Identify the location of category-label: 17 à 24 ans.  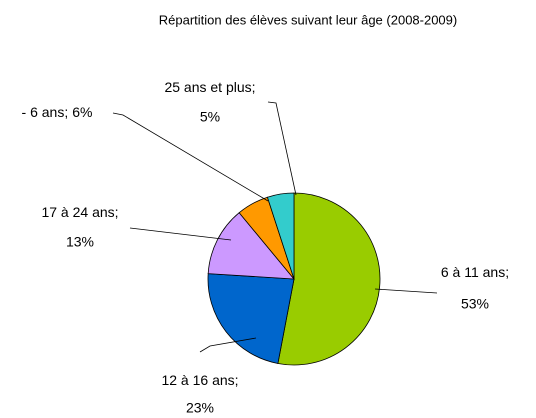
(77, 212).